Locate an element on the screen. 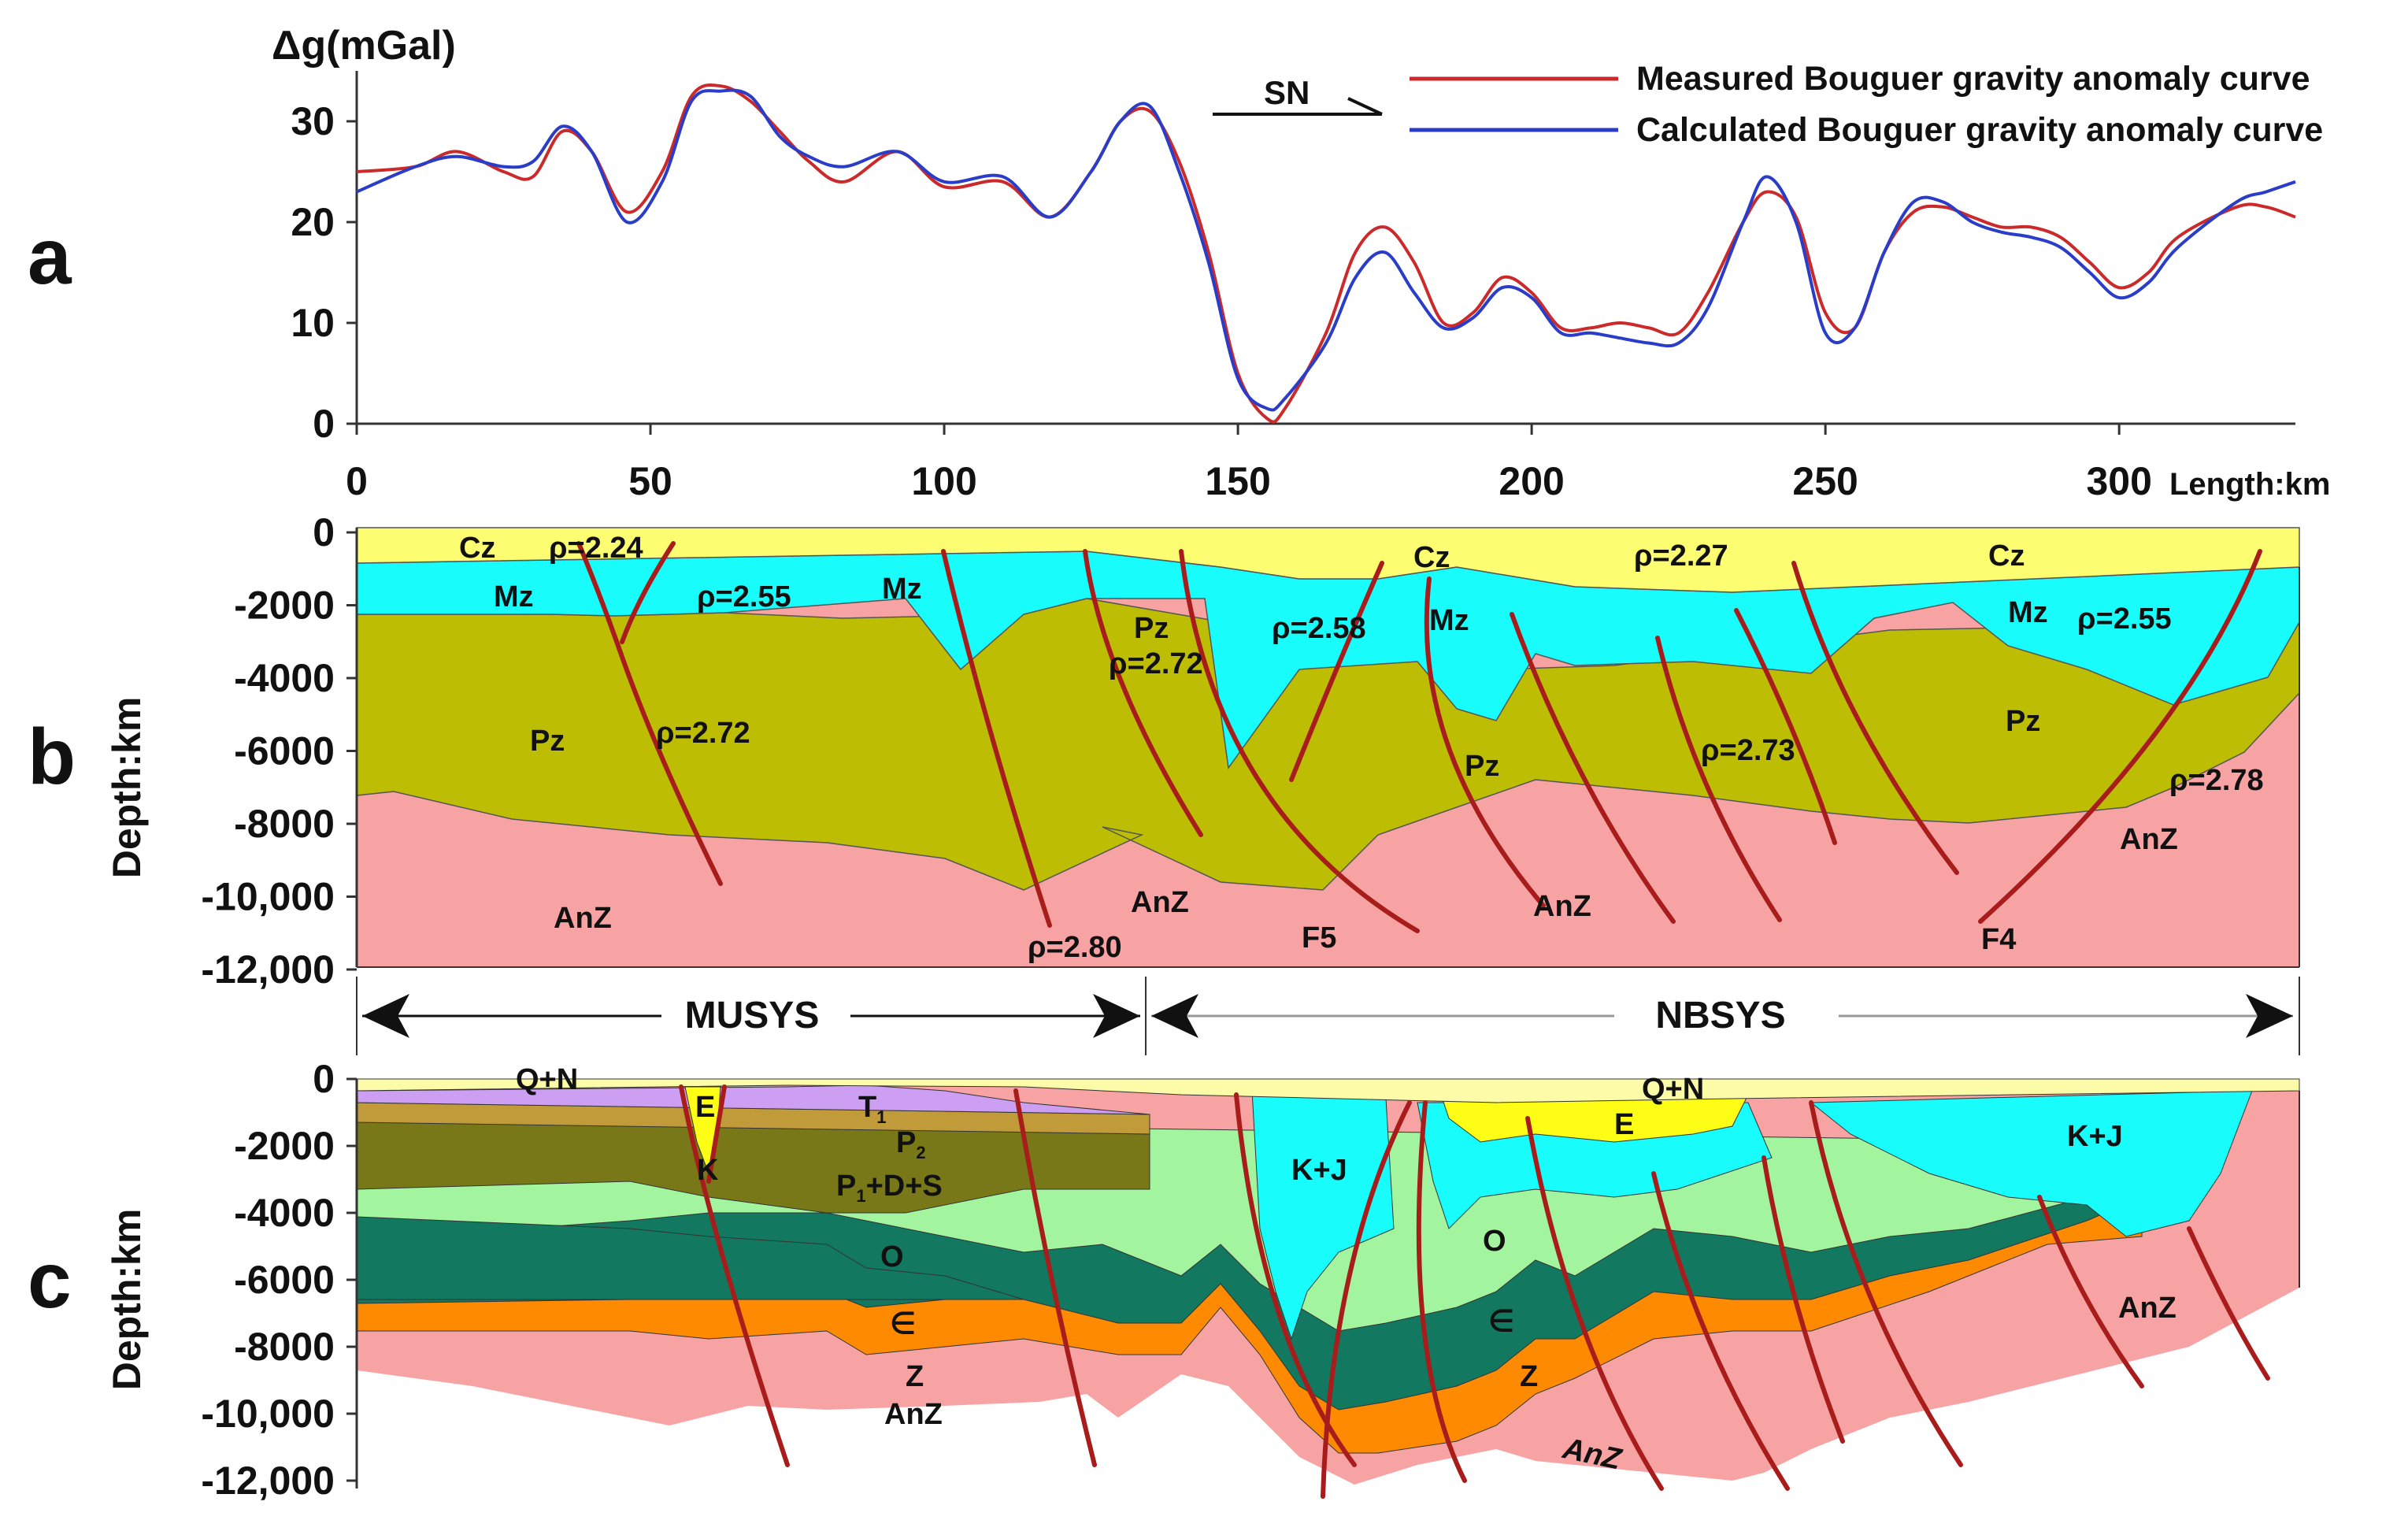 This screenshot has width=2408, height=1520. direction-label: SN is located at coordinates (1287, 92).